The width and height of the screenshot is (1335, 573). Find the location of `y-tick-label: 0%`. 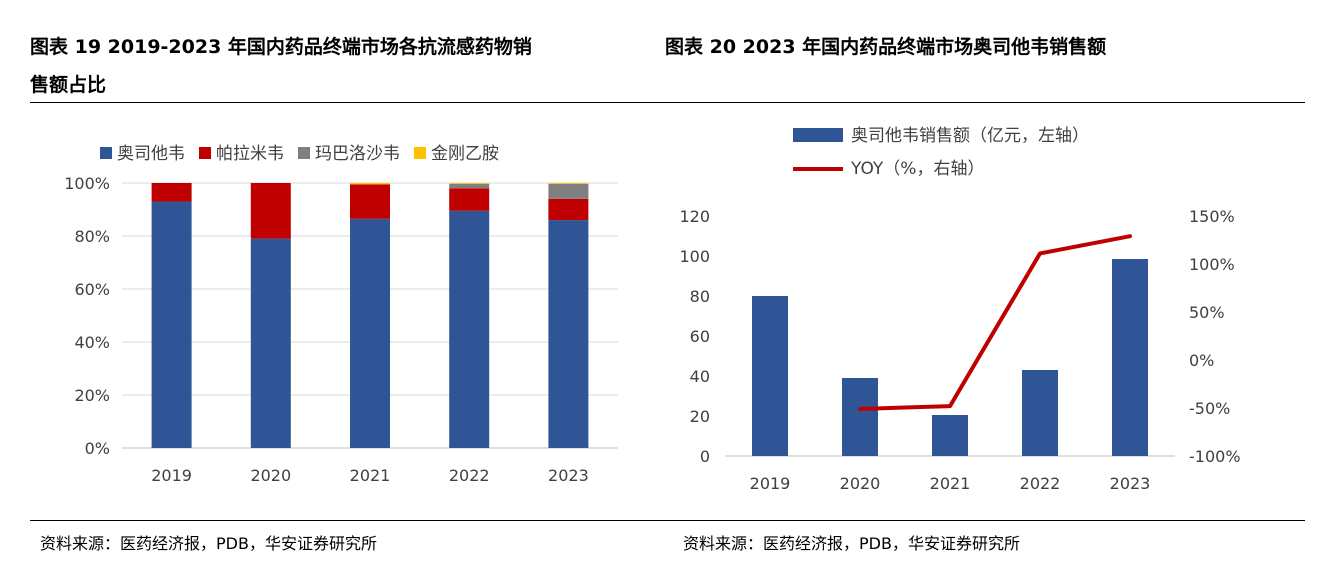

y-tick-label: 0% is located at coordinates (97, 448).